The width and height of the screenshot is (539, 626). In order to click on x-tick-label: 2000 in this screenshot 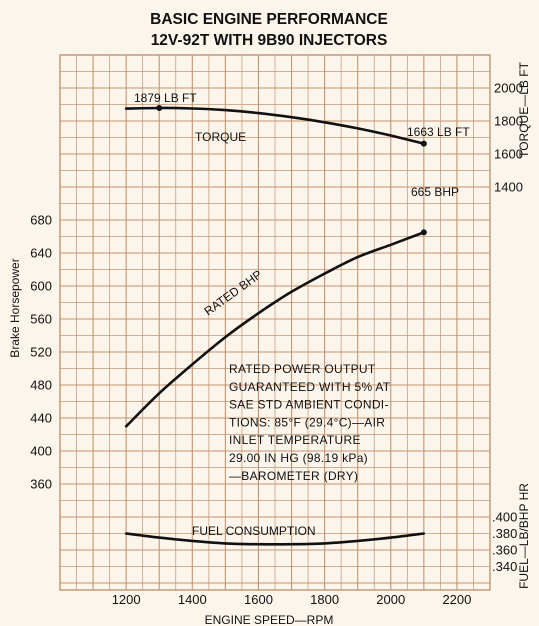, I will do `click(390, 599)`.